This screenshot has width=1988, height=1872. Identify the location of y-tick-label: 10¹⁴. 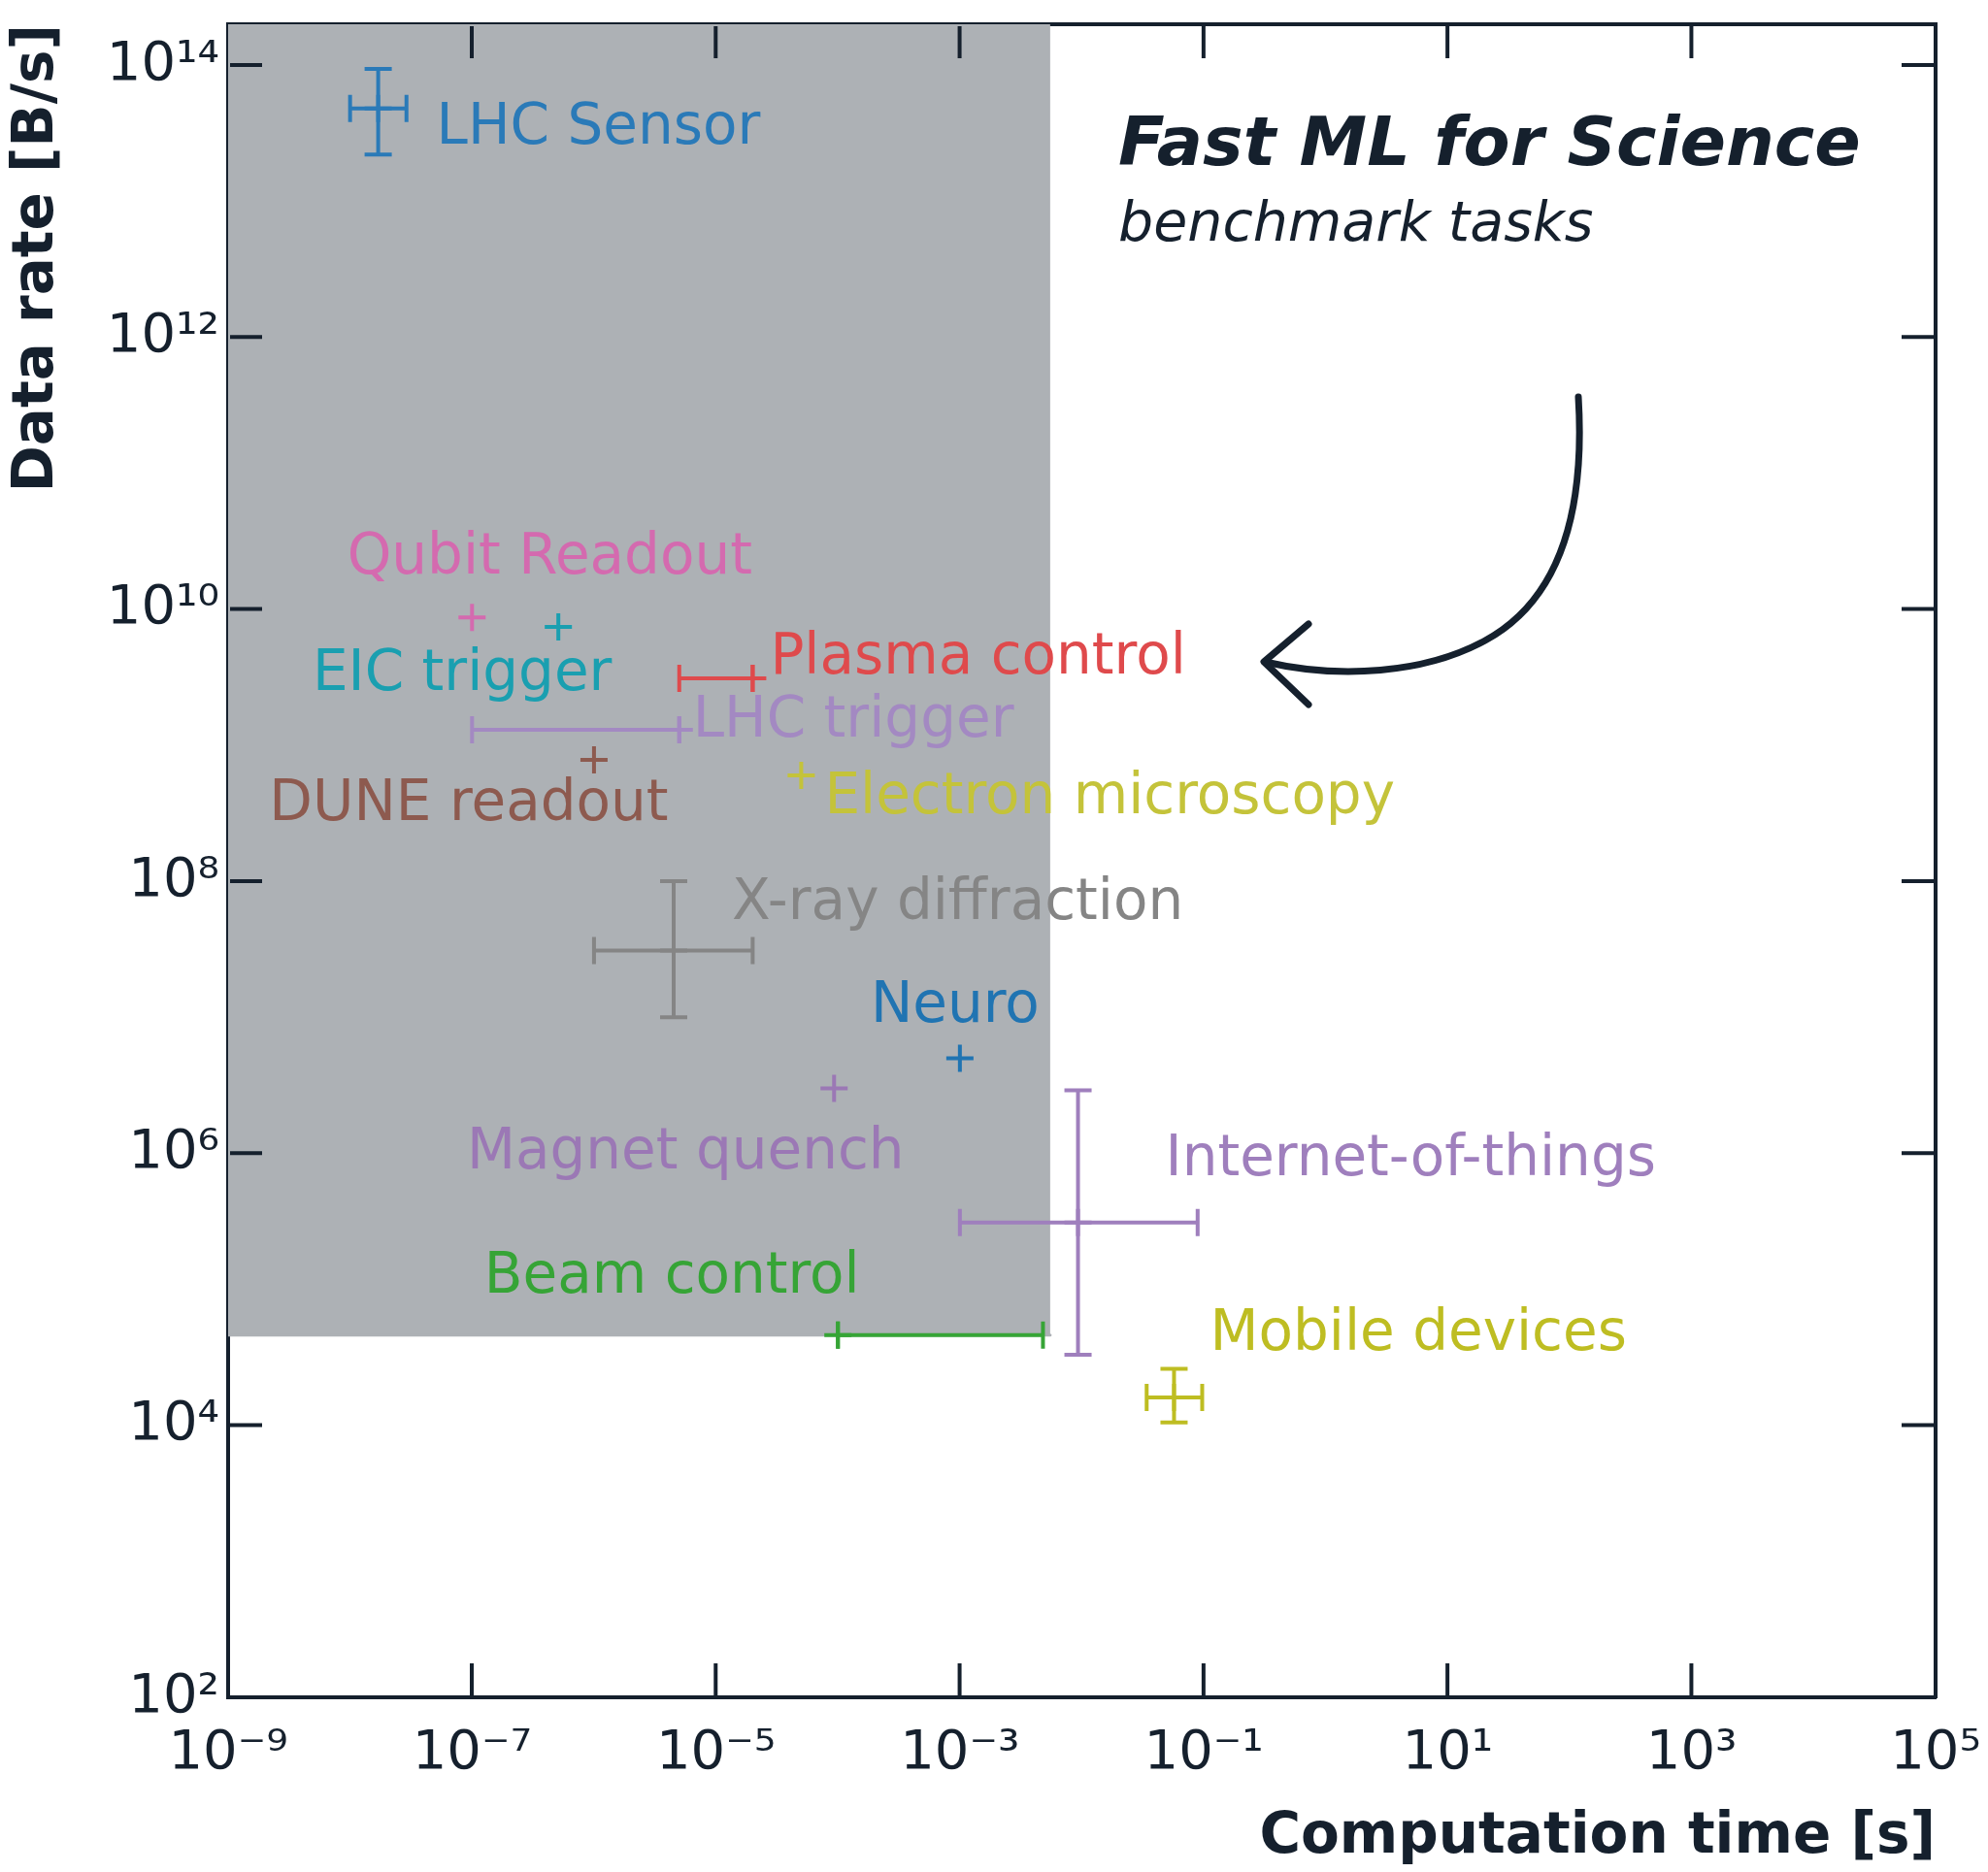
(163, 60).